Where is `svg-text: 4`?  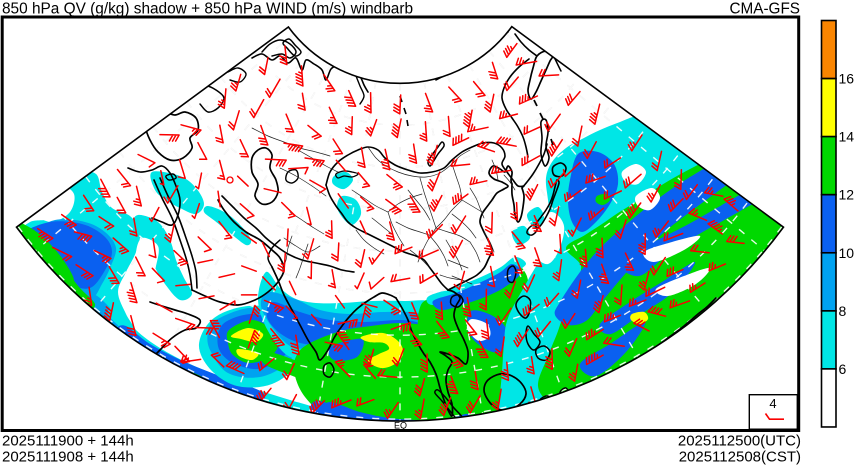 svg-text: 4 is located at coordinates (772, 403).